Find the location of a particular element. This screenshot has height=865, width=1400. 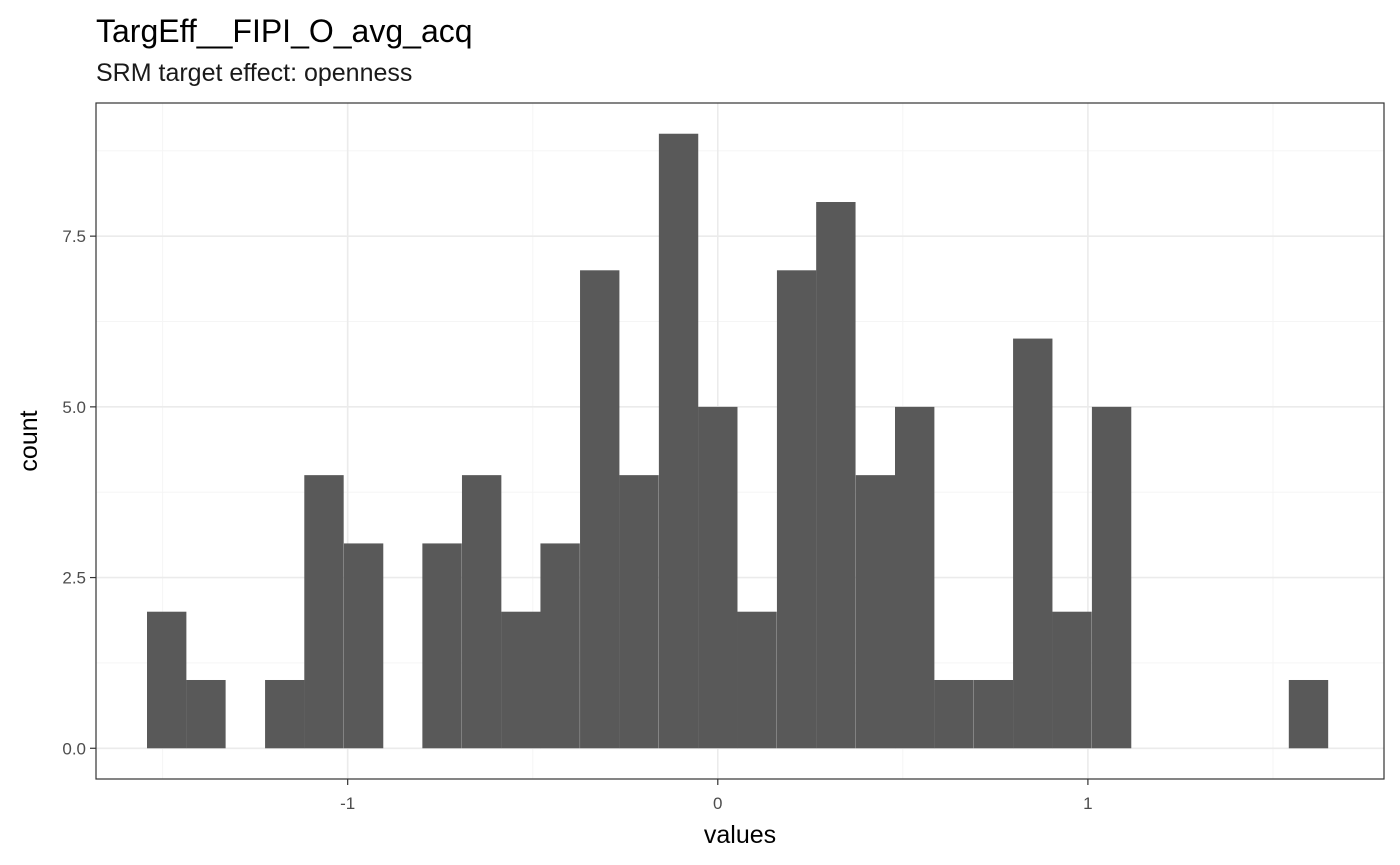

x-tick-label: 1 is located at coordinates (1087, 803).